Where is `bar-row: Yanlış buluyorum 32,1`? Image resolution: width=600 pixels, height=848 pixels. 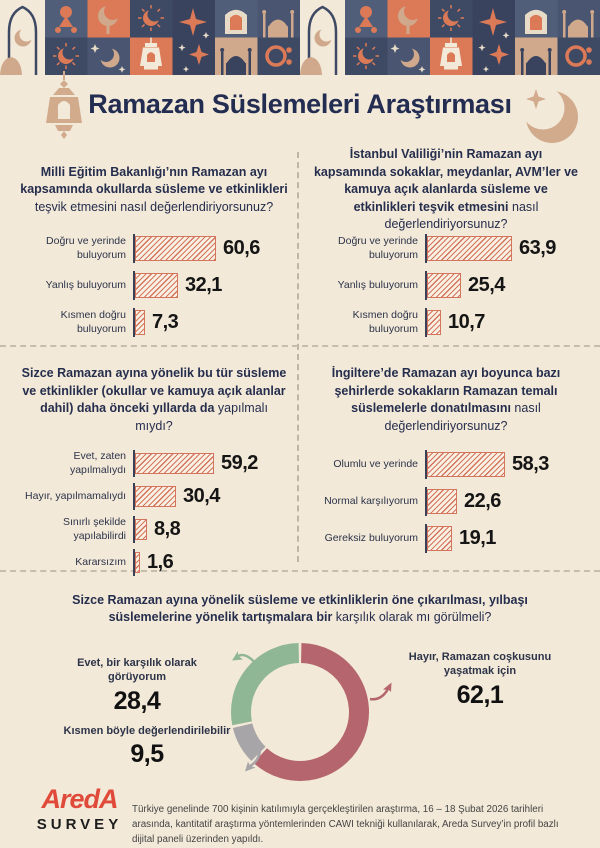 bar-row: Yanlış buluyorum 32,1 is located at coordinates (154, 285).